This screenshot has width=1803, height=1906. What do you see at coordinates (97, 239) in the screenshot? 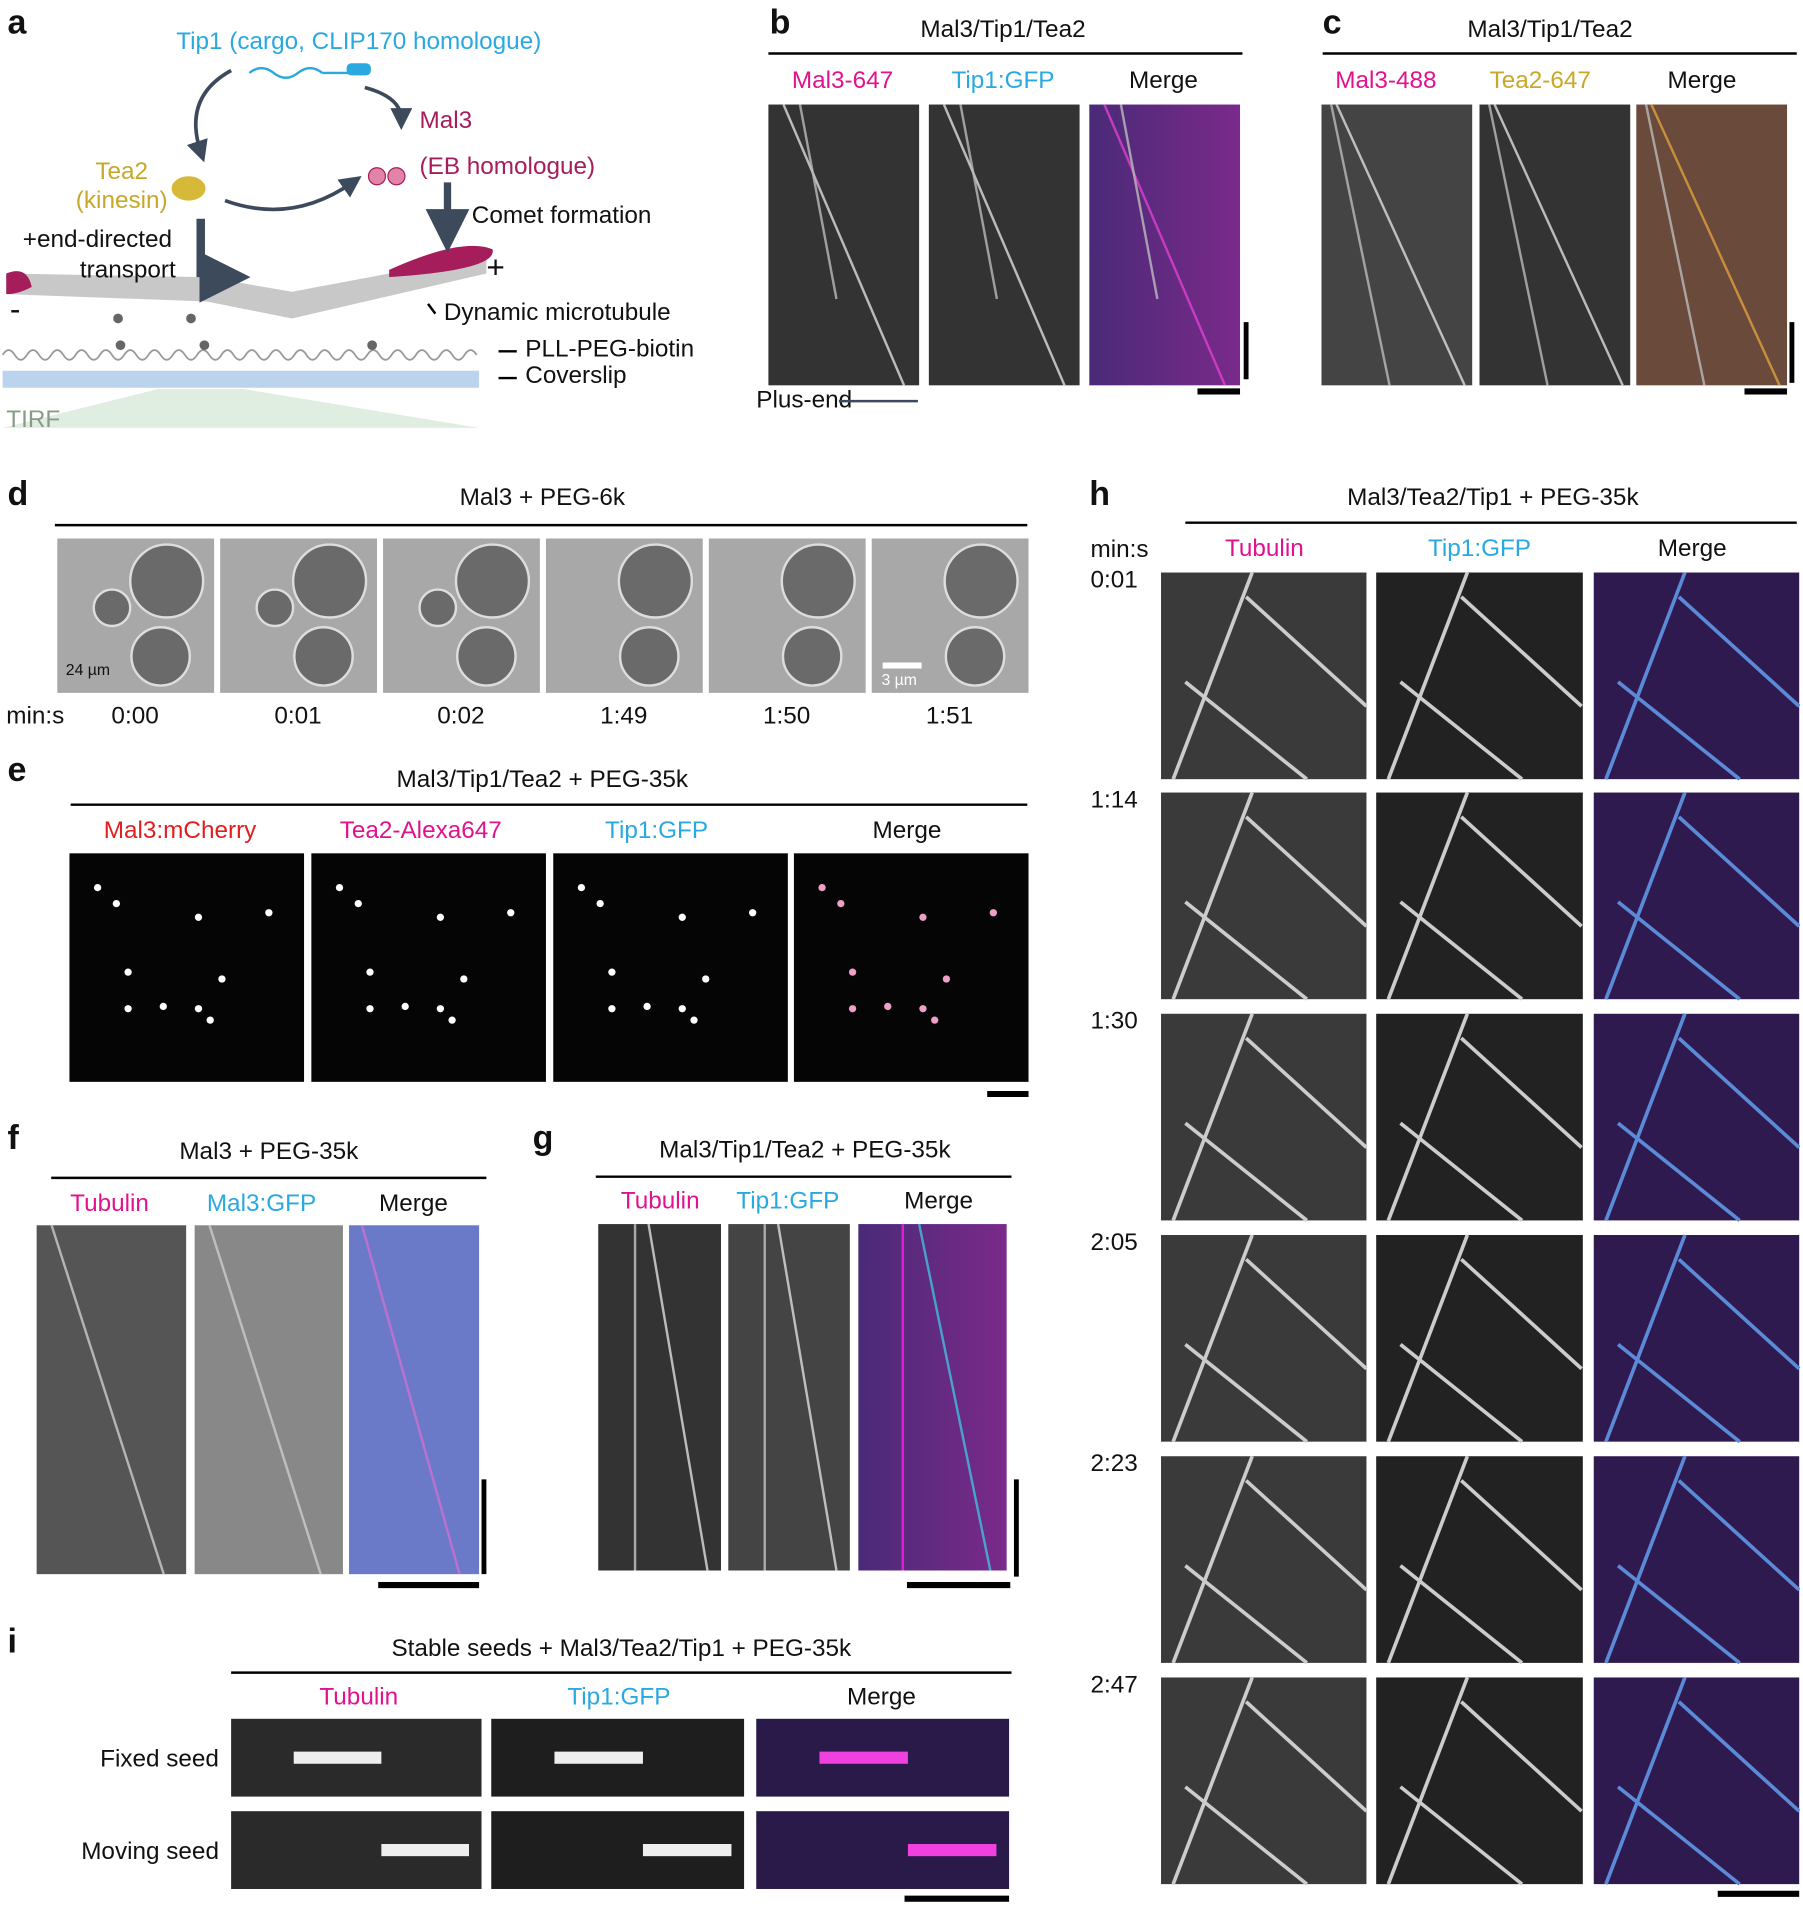
I see `label: +end-directed` at bounding box center [97, 239].